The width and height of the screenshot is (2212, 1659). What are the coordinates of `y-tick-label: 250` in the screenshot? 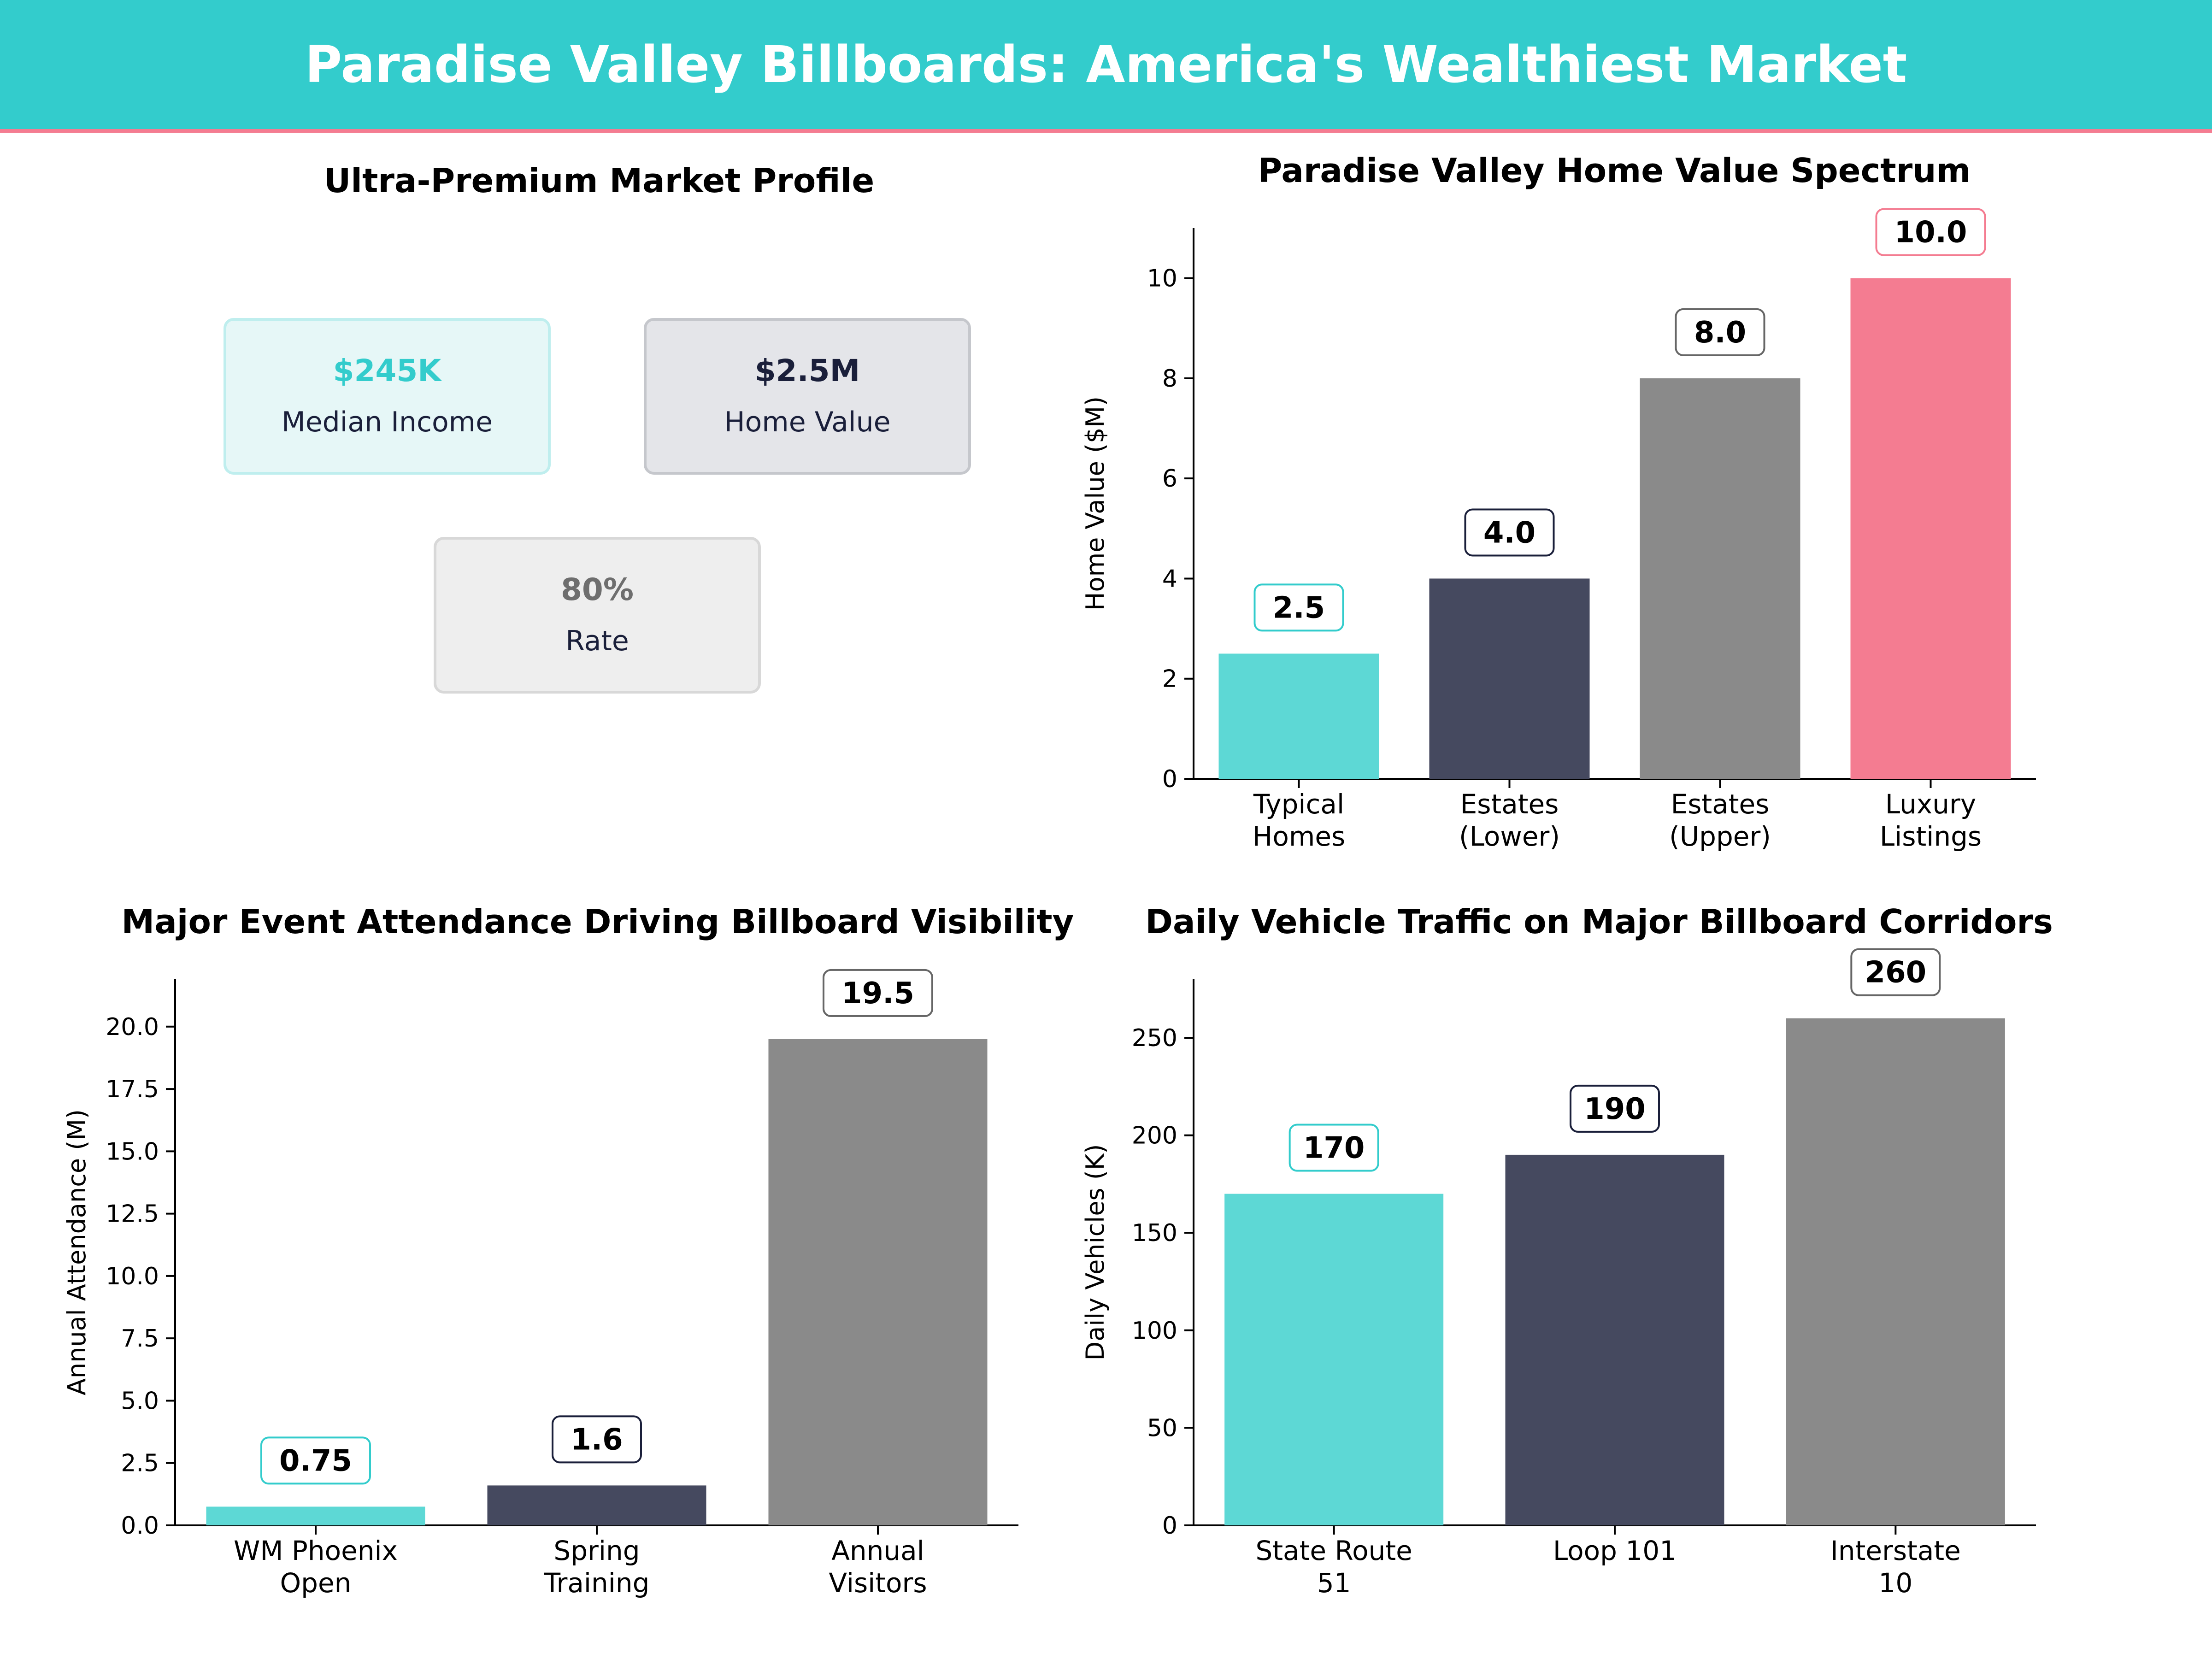 It's located at (1154, 1038).